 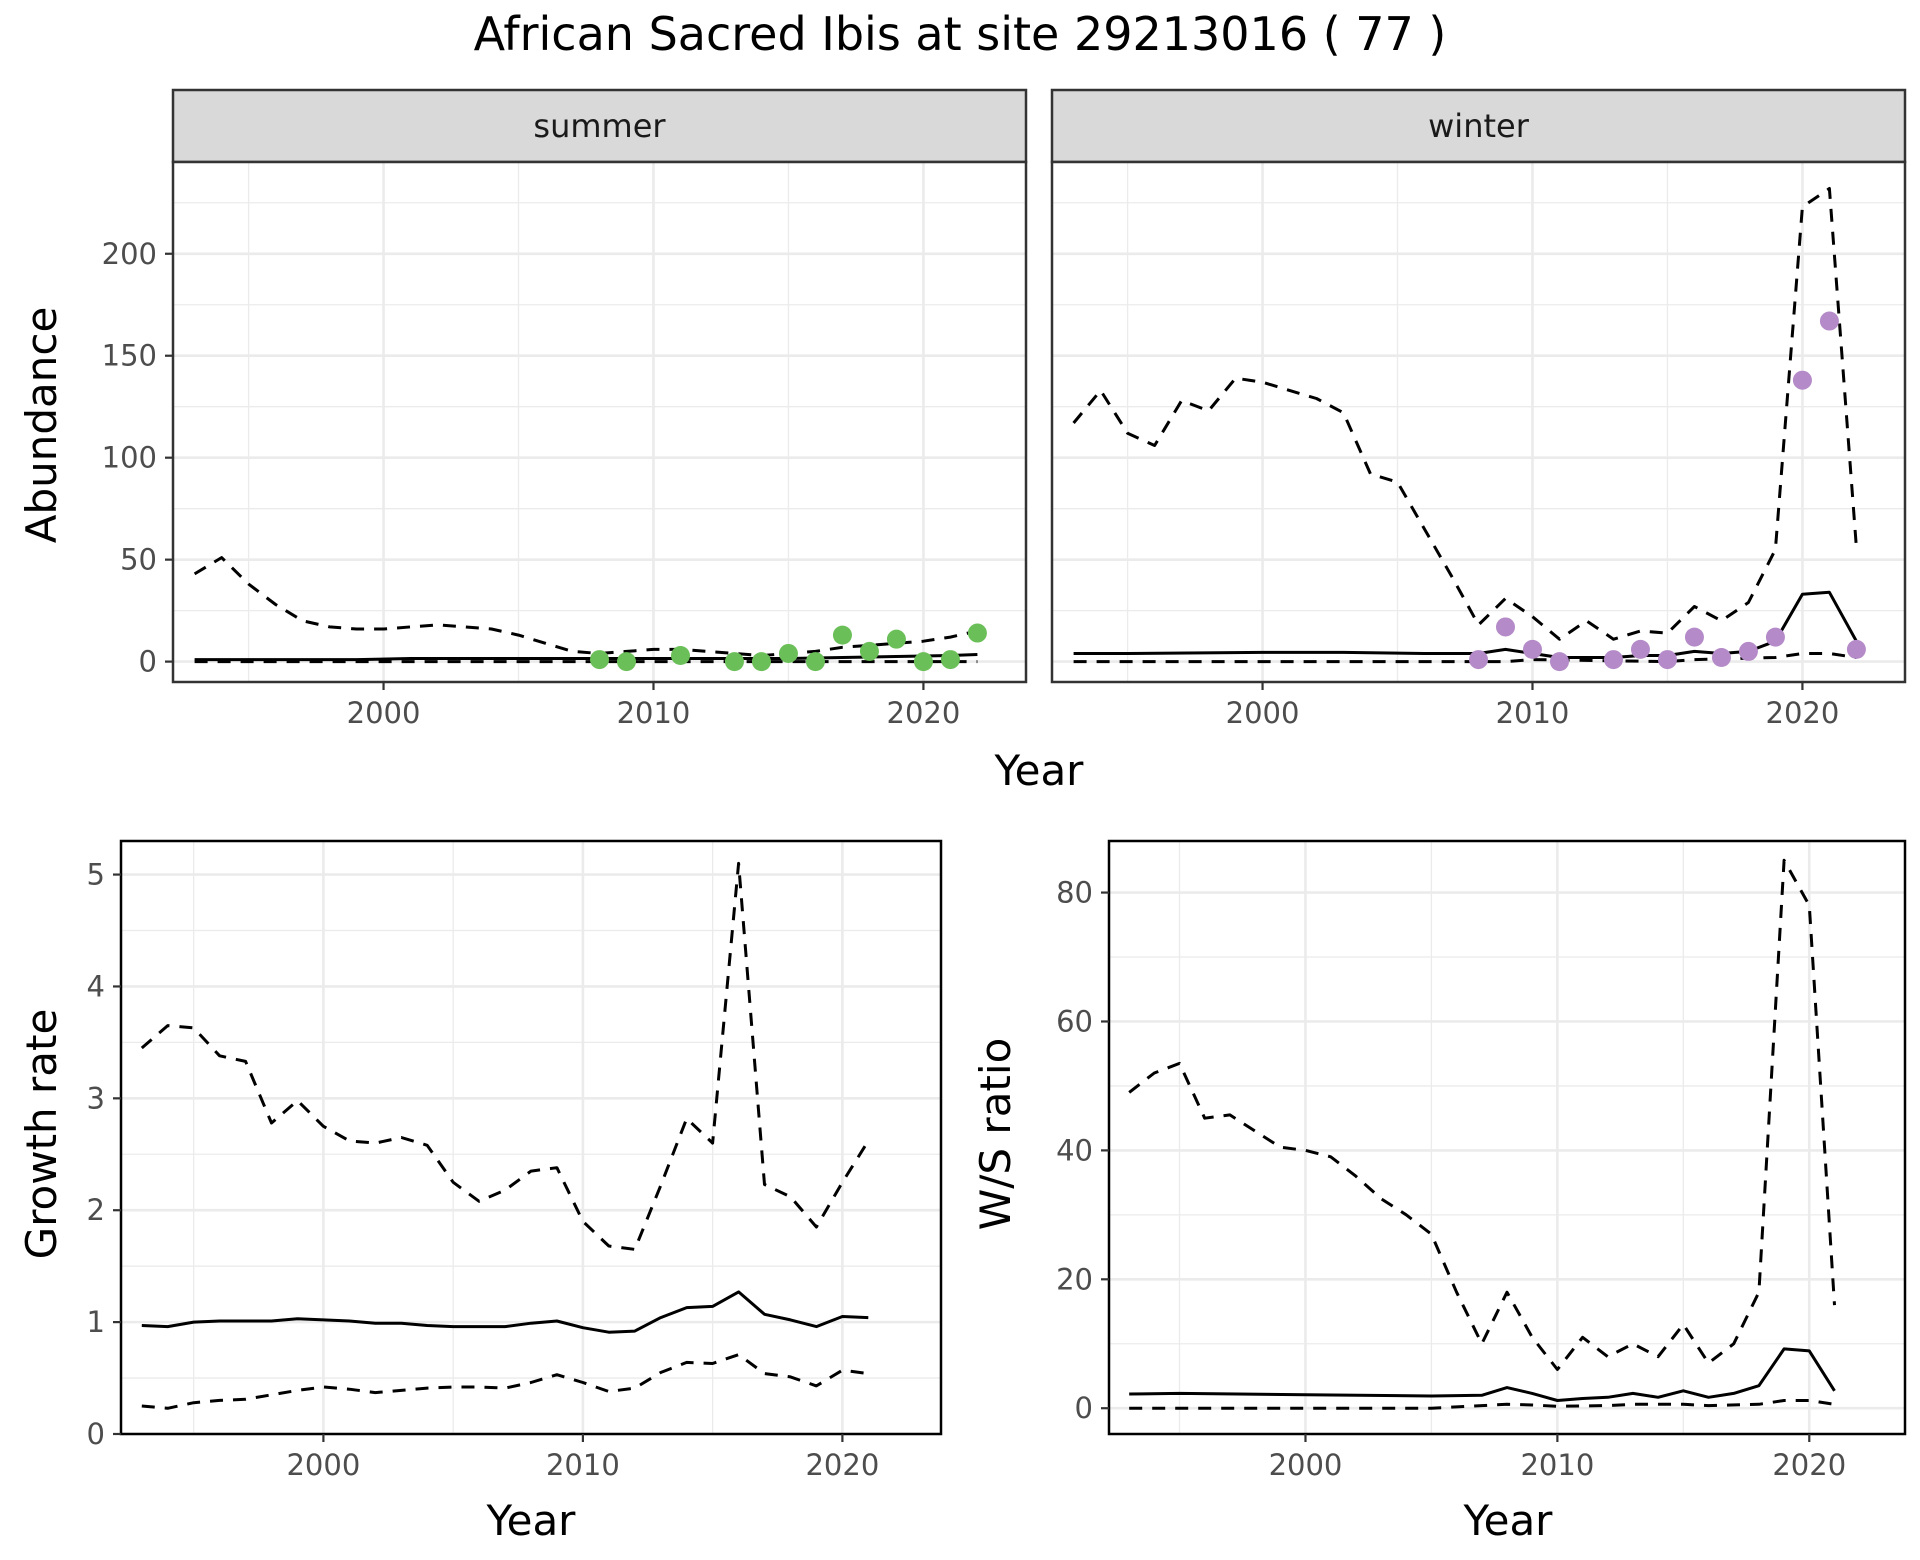 I want to click on winter-x-tick-label: 2010, so click(x=1533, y=713).